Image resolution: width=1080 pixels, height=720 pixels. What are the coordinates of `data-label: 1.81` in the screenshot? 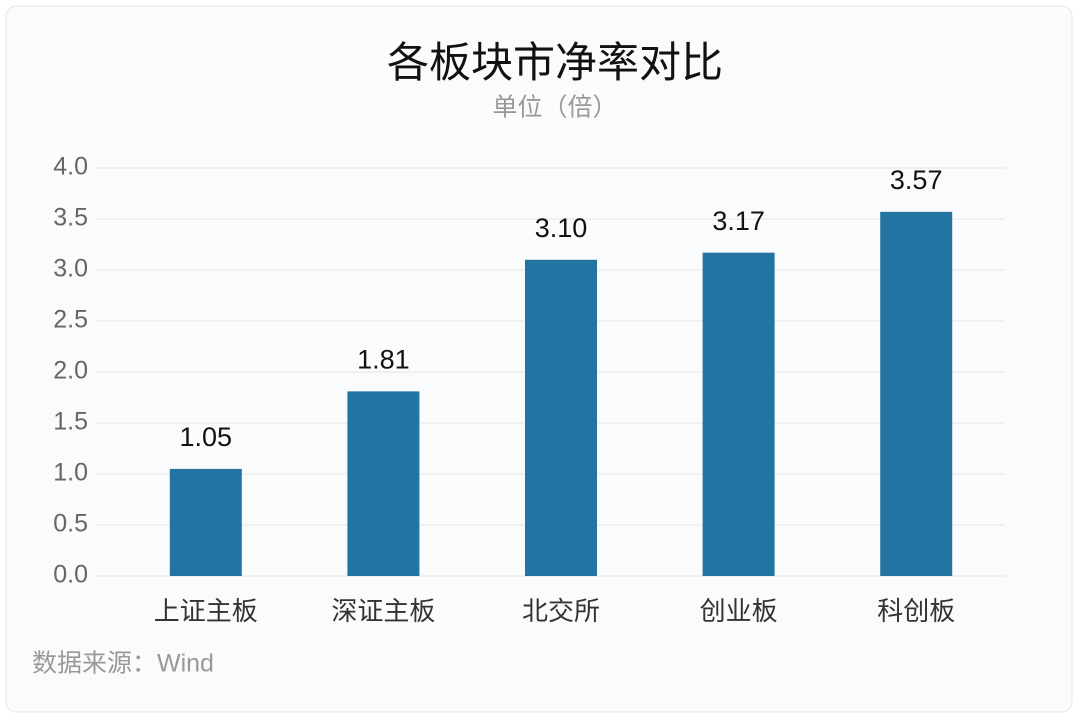 It's located at (383, 360).